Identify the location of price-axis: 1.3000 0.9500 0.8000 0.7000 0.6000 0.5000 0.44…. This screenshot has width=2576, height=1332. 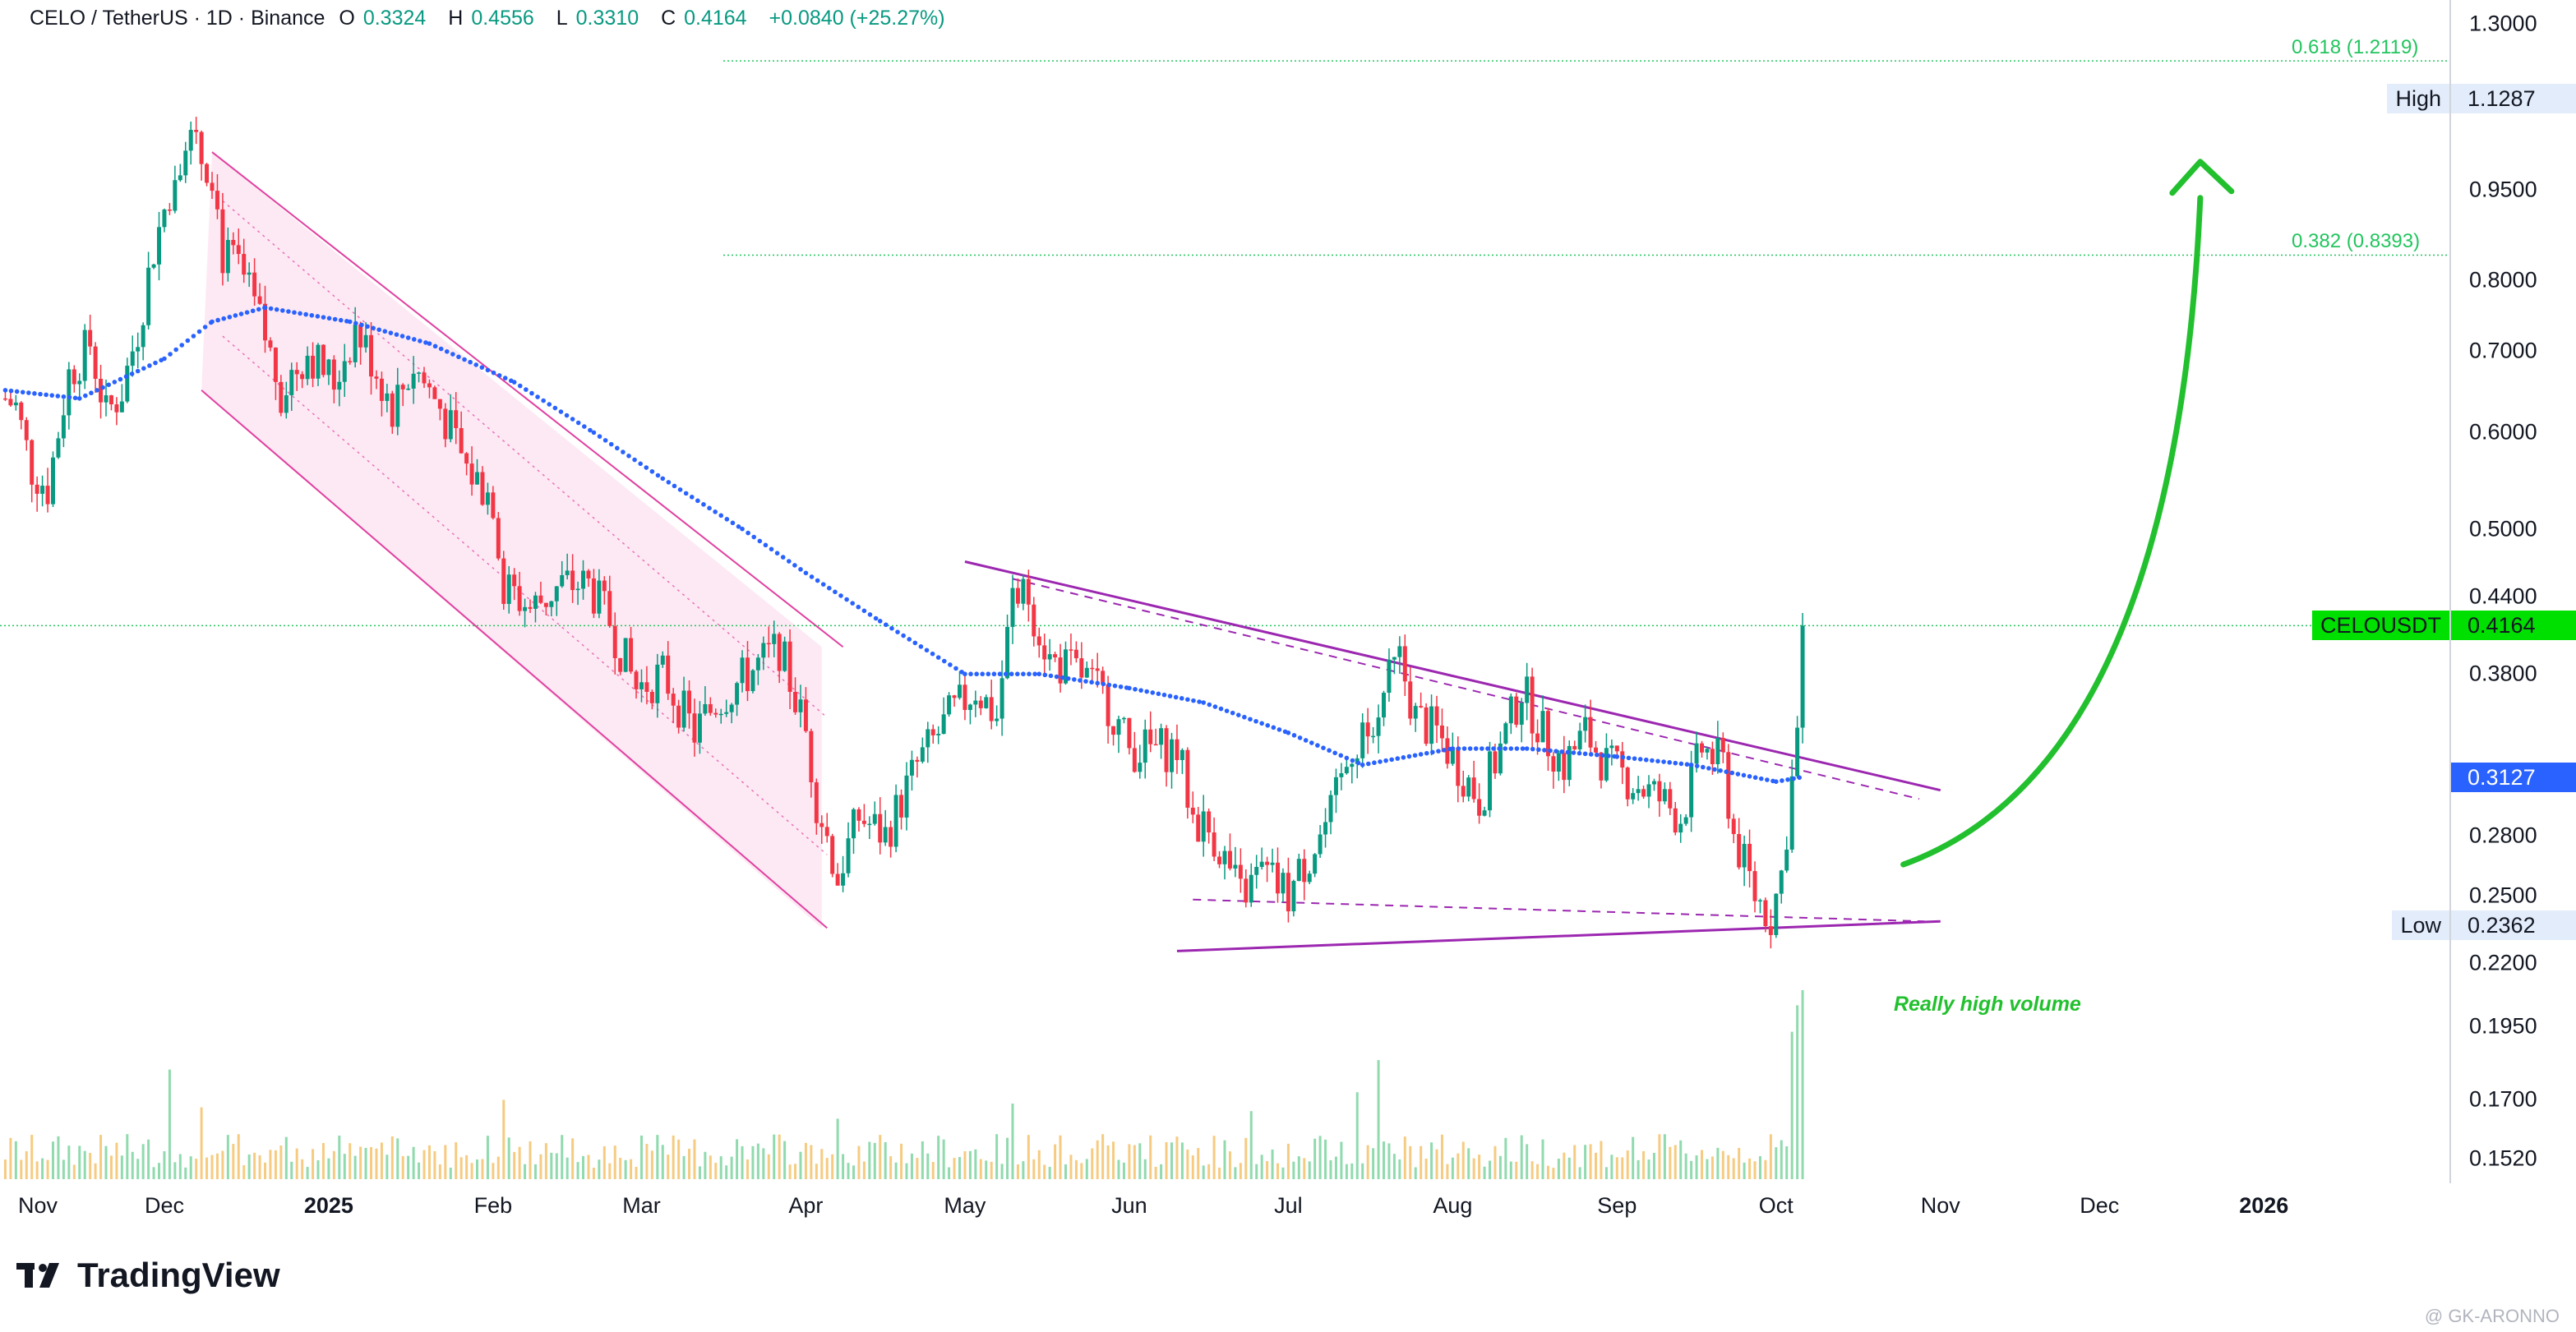
(2512, 591).